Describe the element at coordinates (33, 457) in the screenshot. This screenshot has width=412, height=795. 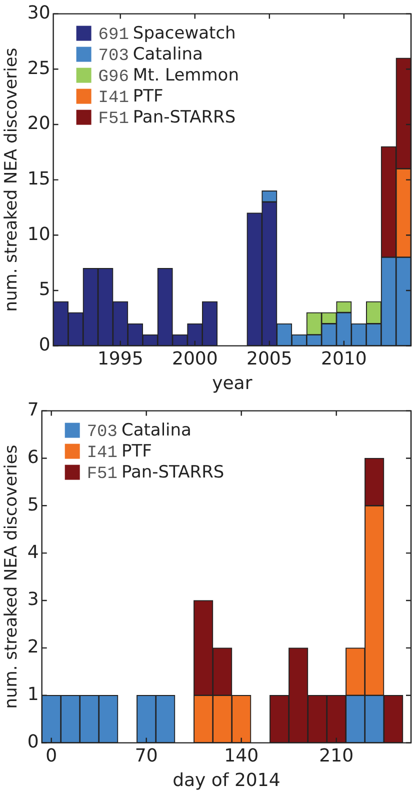
I see `y-tick-label: 6` at that location.